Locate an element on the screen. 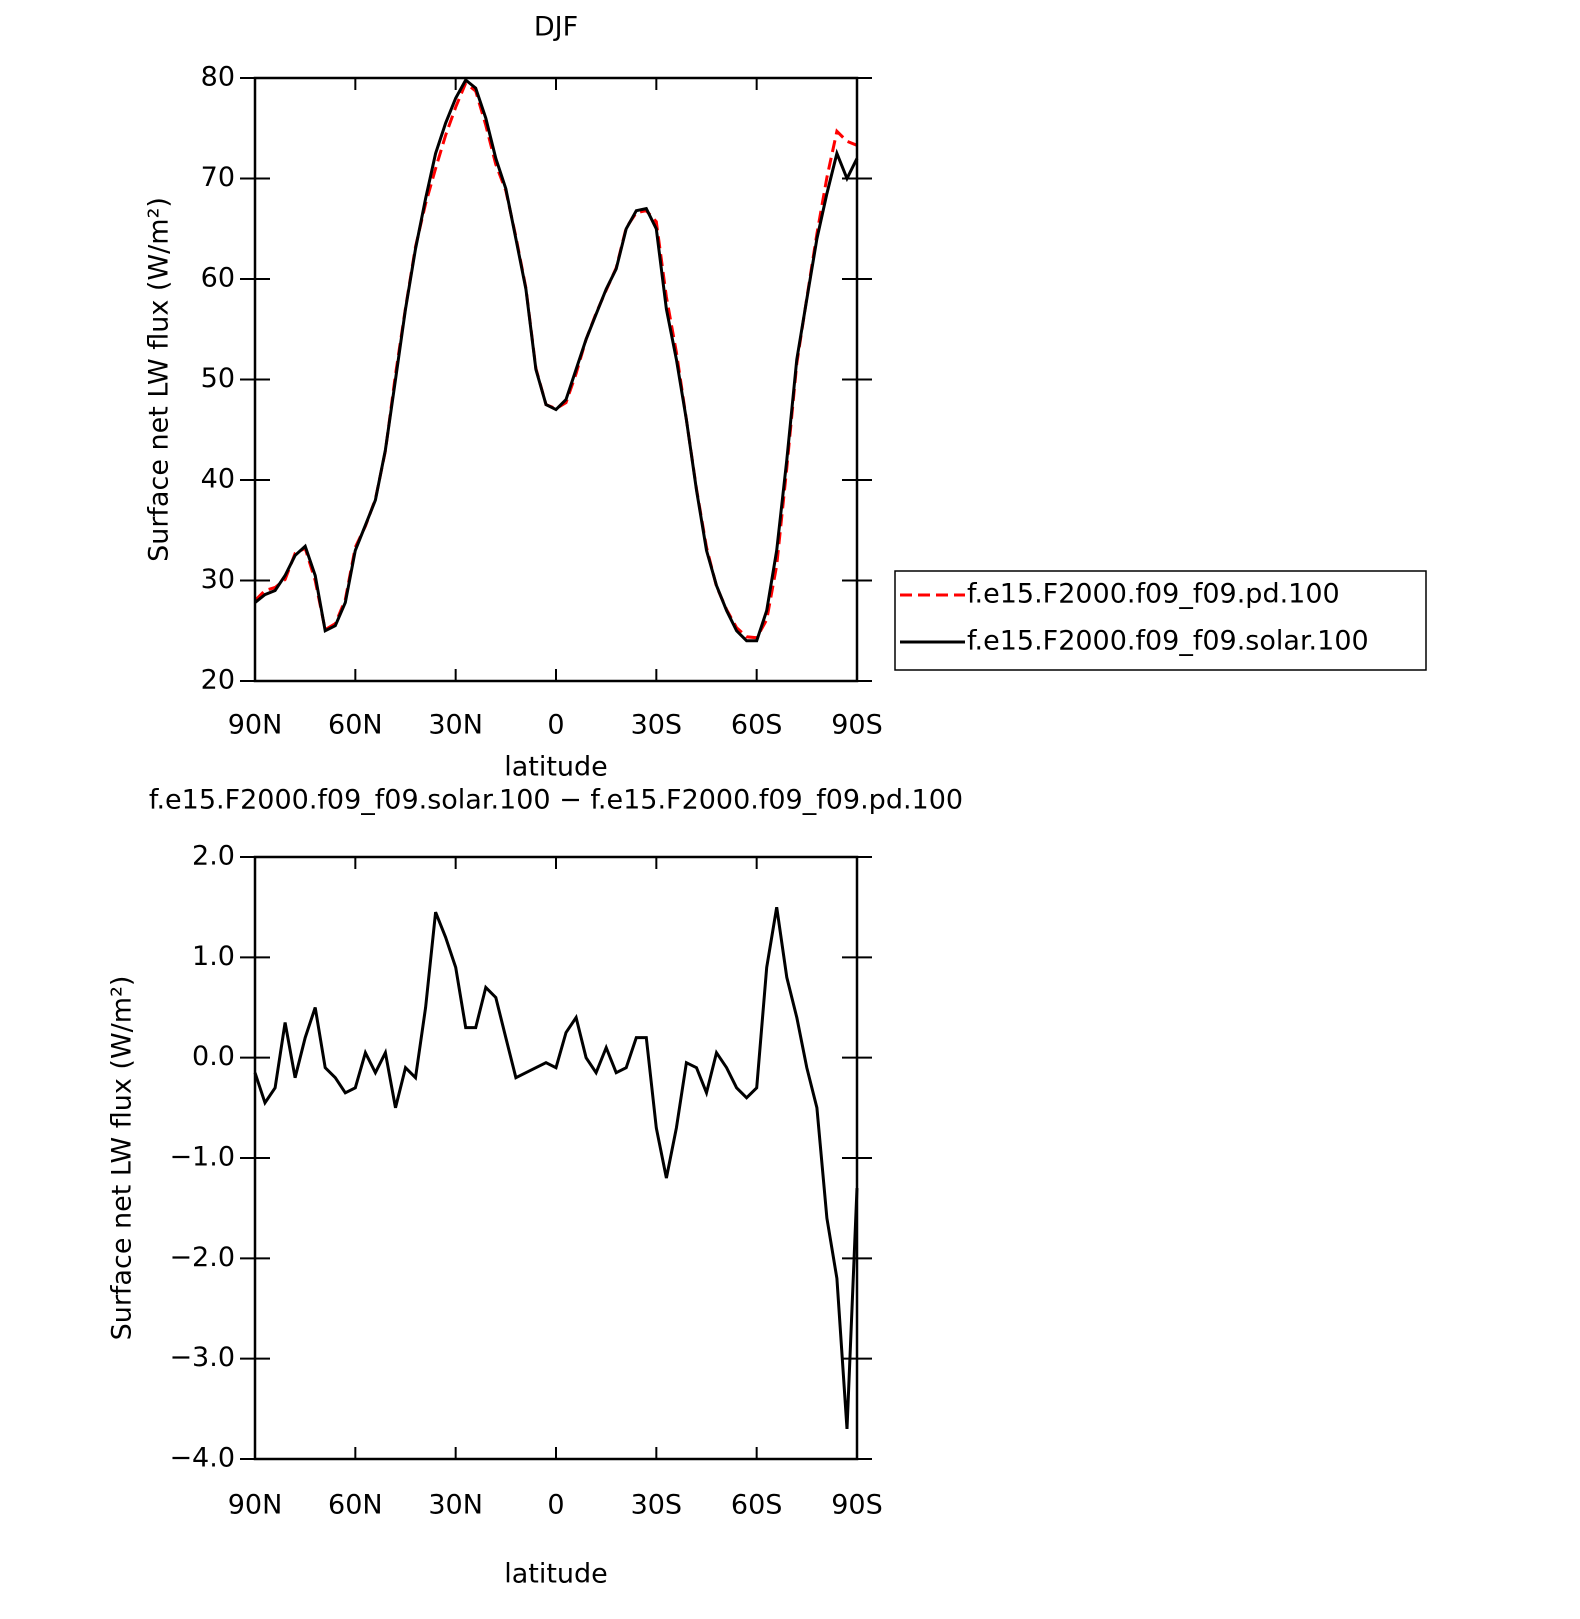 This screenshot has width=1580, height=1619. y-tick-label: −4.0 is located at coordinates (202, 1458).